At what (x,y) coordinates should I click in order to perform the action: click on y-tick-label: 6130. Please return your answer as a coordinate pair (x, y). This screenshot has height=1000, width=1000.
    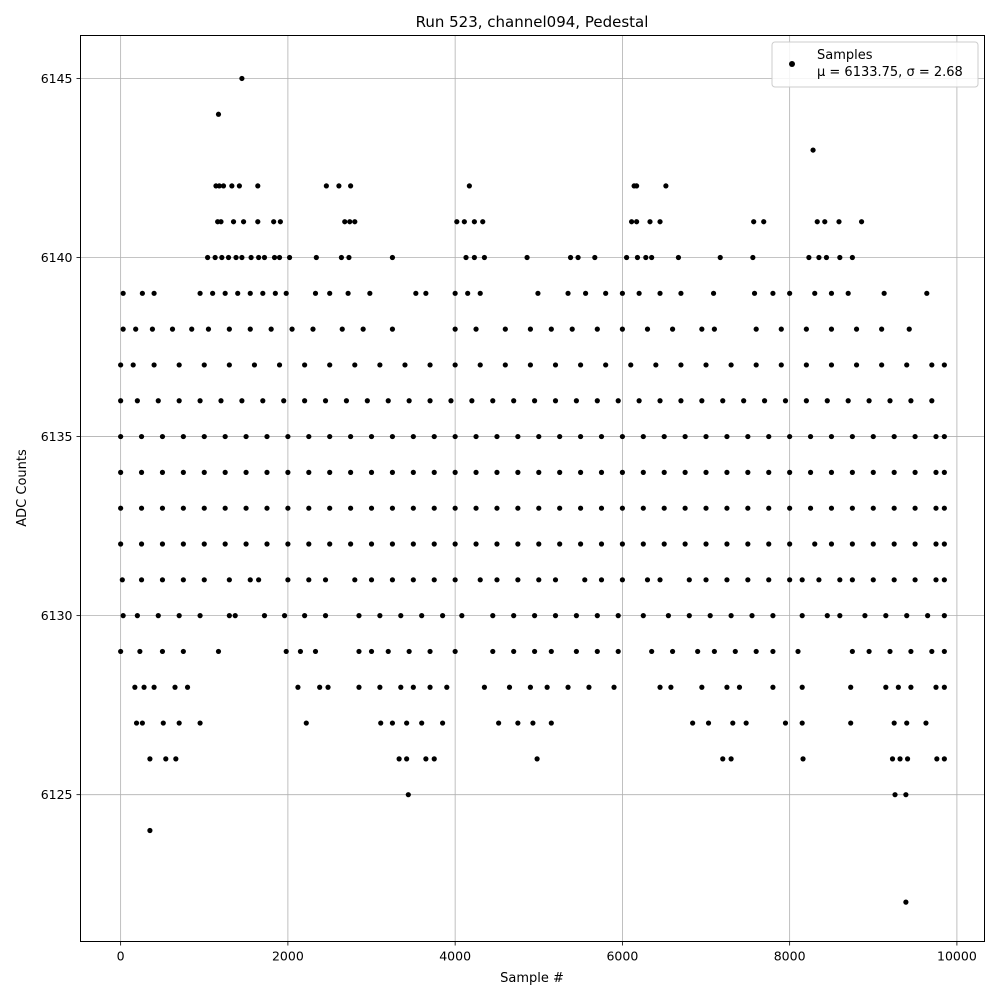
    Looking at the image, I should click on (57, 615).